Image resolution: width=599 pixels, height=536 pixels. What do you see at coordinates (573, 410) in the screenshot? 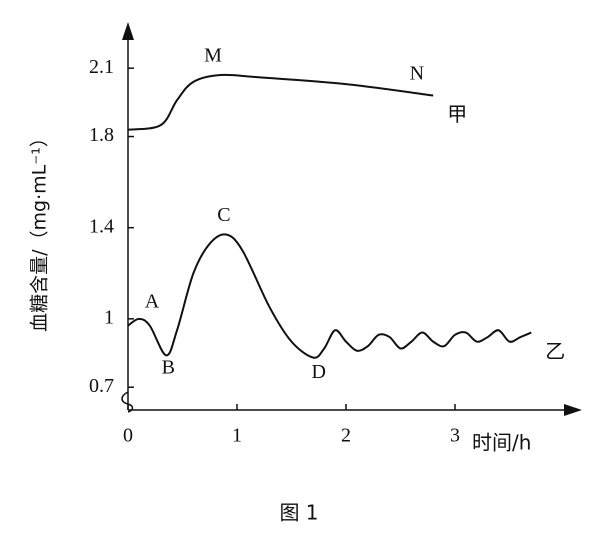
I see `x-axis-arrow` at bounding box center [573, 410].